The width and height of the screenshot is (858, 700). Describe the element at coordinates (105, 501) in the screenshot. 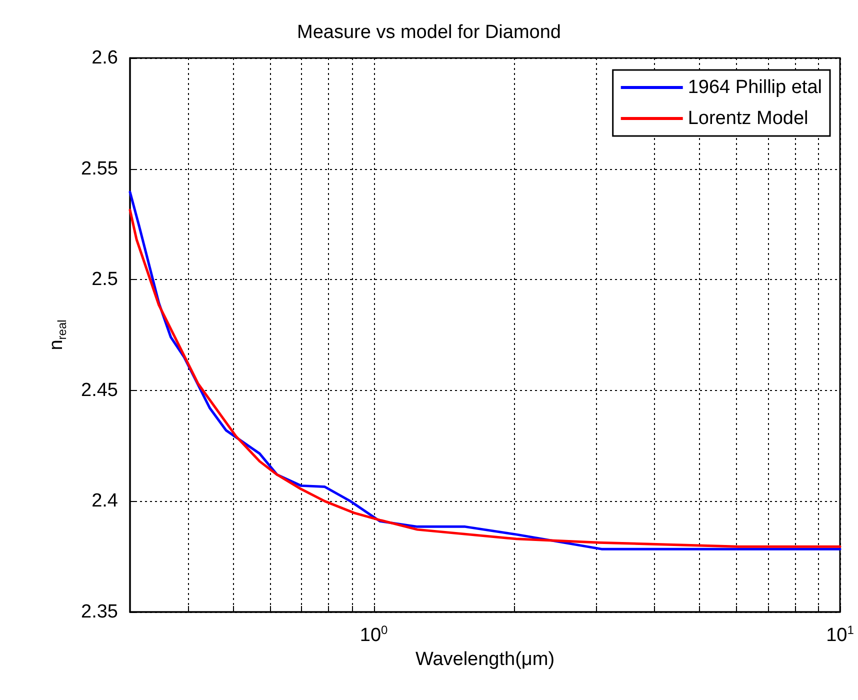

I see `y-tick-label: 2.4` at that location.